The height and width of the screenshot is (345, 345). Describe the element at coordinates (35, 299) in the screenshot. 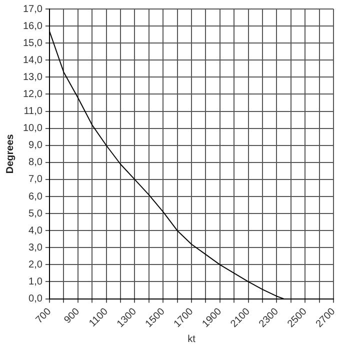

I see `y-tick-label: 0,0` at that location.